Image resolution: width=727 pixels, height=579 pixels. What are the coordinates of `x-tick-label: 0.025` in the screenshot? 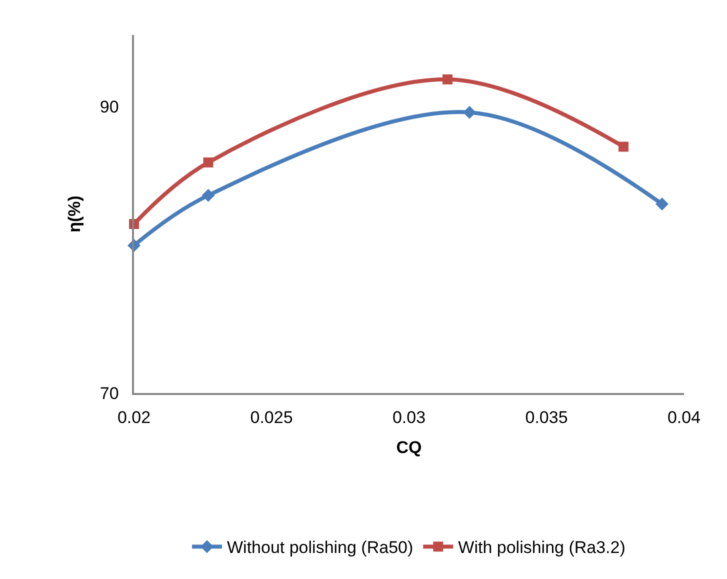 It's located at (271, 418).